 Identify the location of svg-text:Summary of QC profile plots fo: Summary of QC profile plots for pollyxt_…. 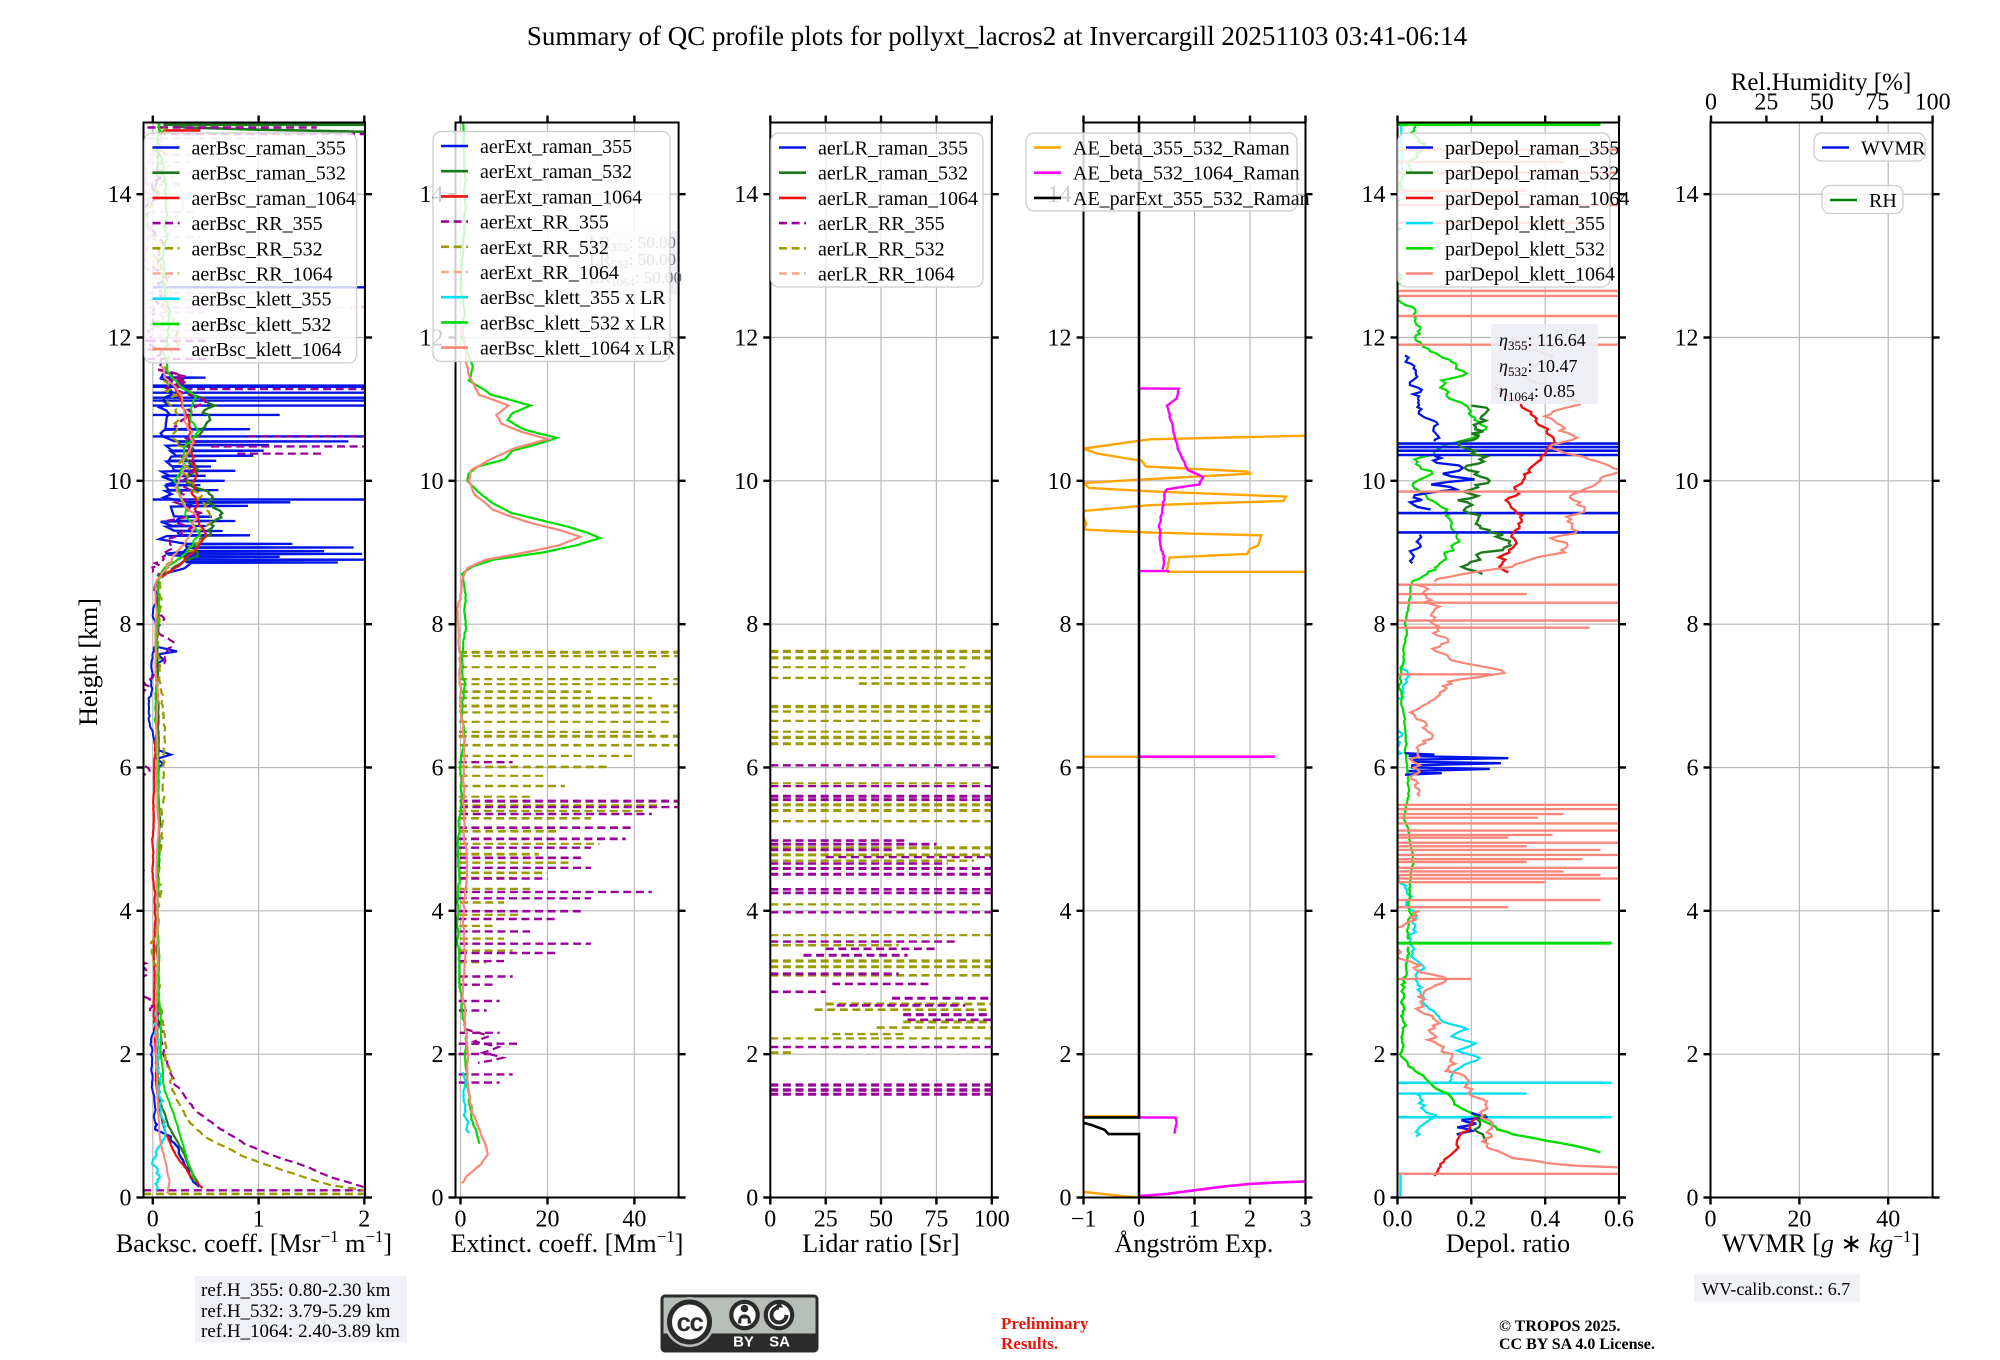
(997, 36).